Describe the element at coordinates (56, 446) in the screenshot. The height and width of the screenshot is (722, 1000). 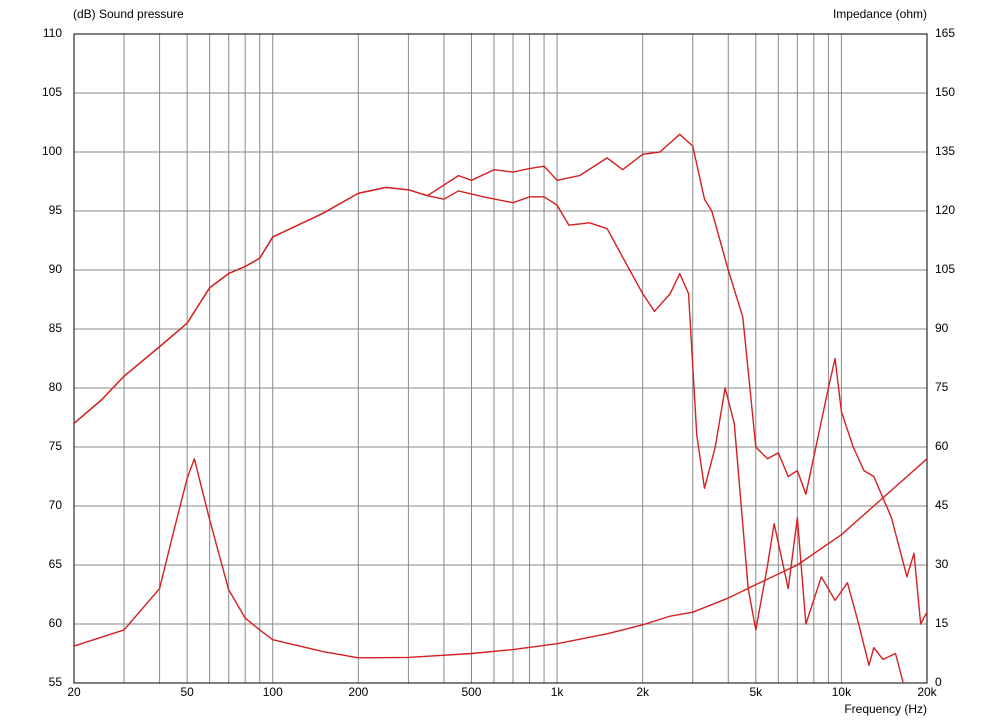
I see `y-tick-label: 75` at that location.